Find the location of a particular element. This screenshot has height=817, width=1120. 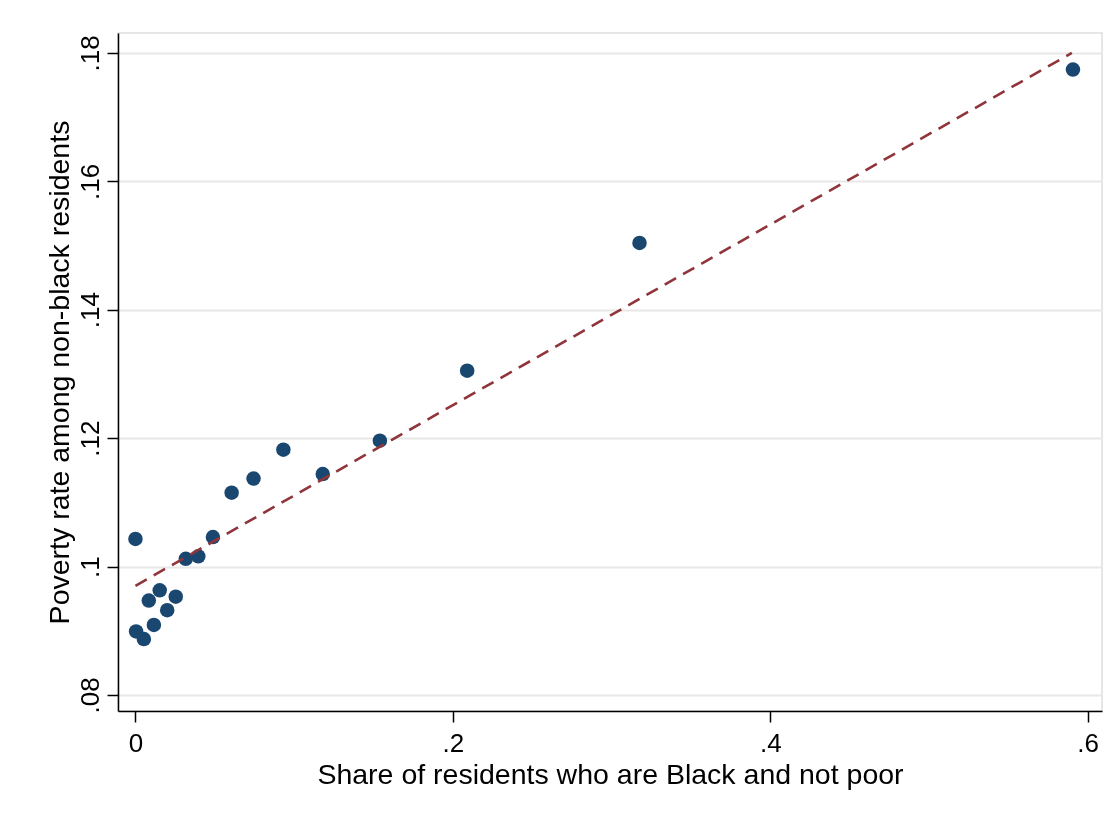

x-tick-label: .6 is located at coordinates (1088, 742).